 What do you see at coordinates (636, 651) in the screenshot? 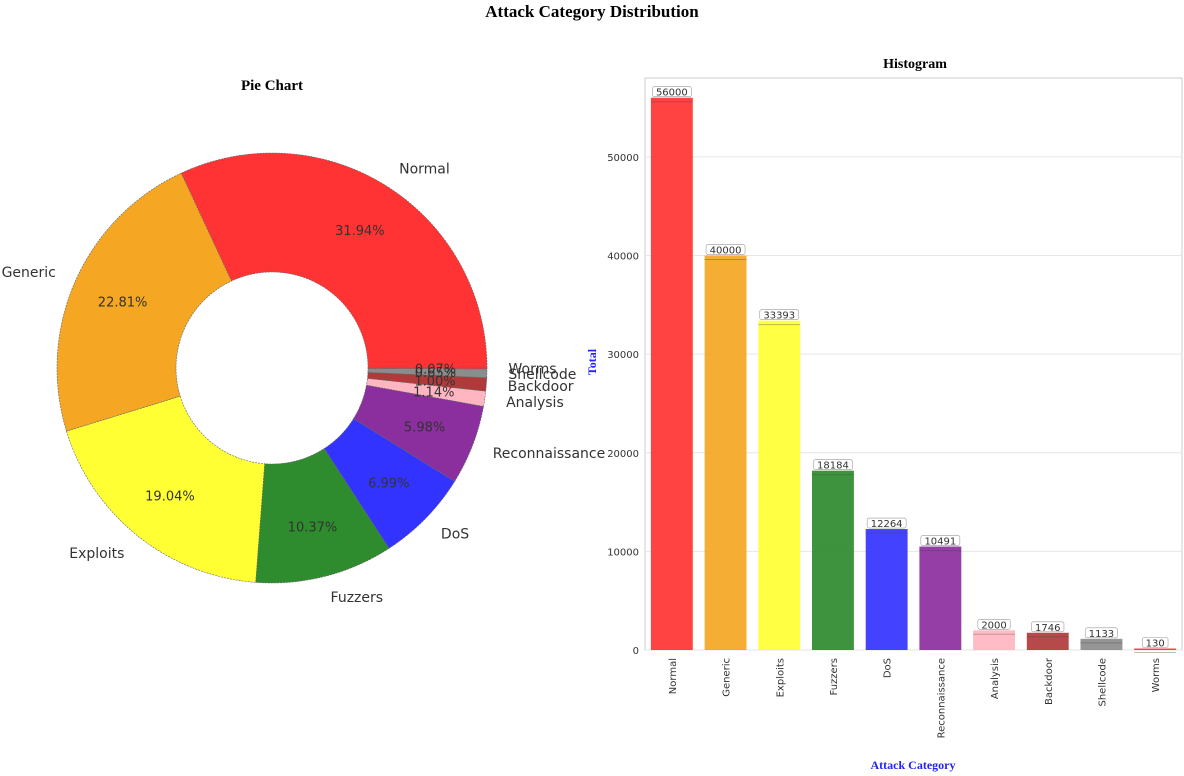
I see `y-tick-label: 0` at bounding box center [636, 651].